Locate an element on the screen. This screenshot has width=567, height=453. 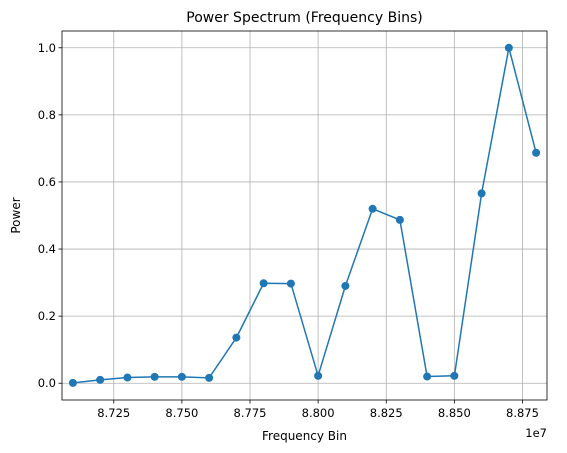
x-tick-label: 8.825 is located at coordinates (386, 413).